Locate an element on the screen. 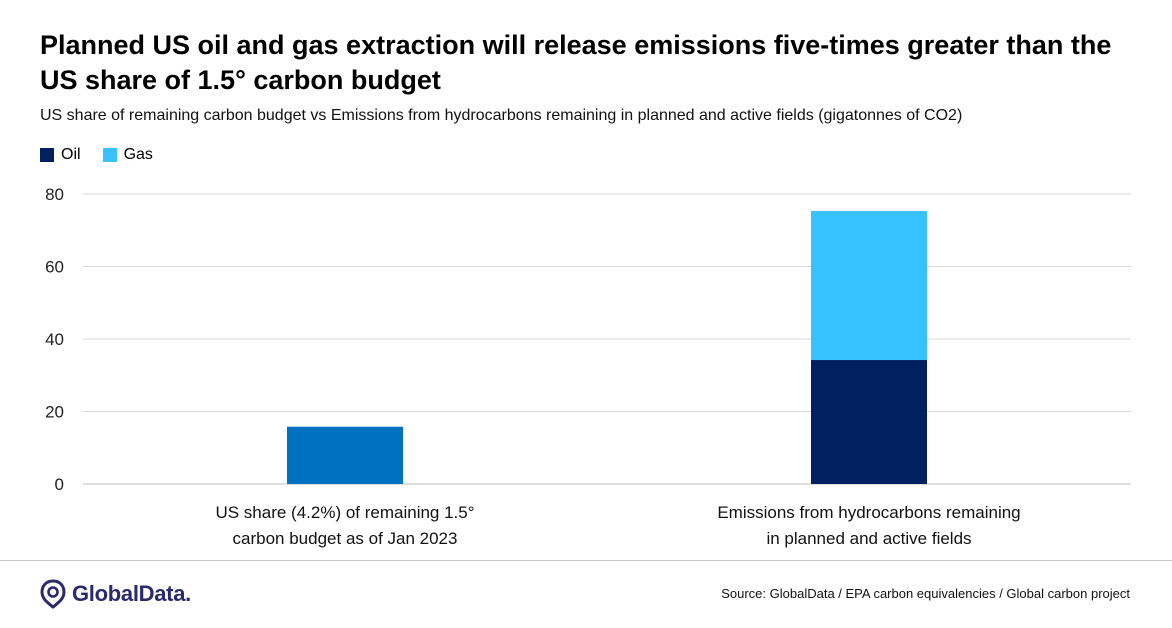  x-category-label: in planned and active fields is located at coordinates (868, 538).